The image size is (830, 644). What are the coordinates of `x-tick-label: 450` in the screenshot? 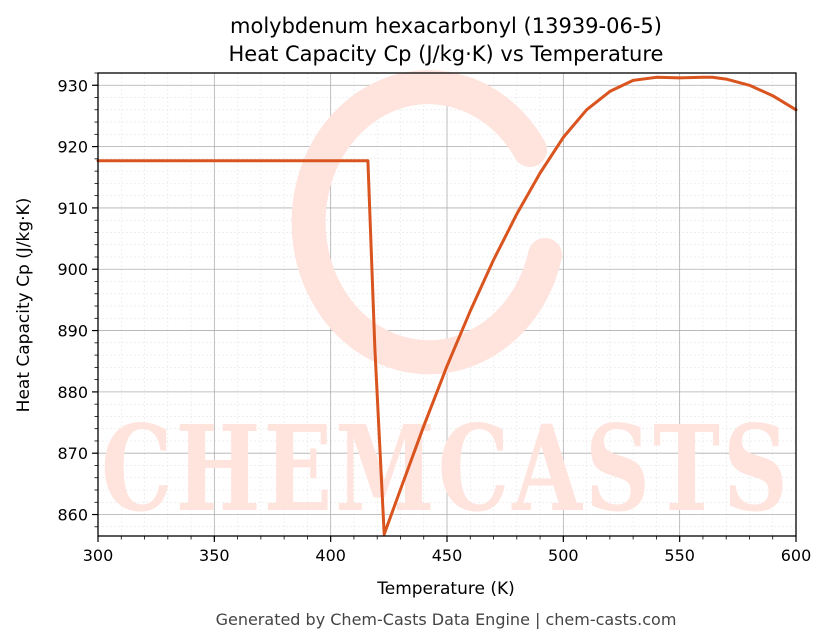 It's located at (447, 555).